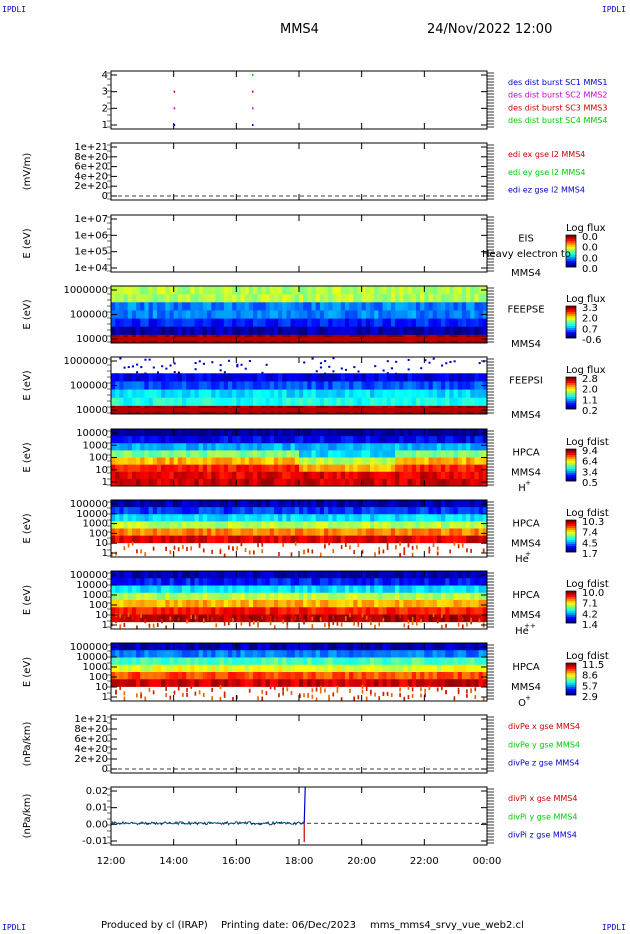  I want to click on y-tick-label: 3, so click(105, 92).